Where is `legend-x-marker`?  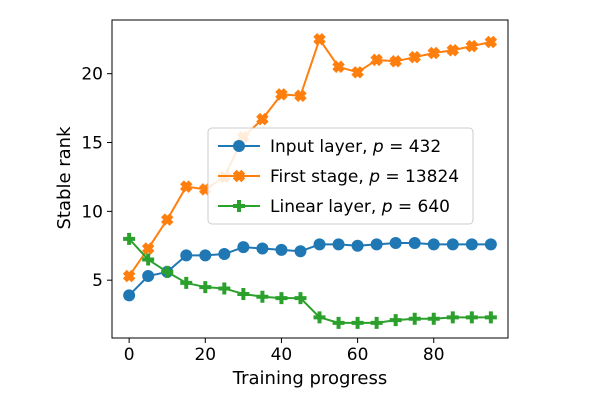
legend-x-marker is located at coordinates (239, 176).